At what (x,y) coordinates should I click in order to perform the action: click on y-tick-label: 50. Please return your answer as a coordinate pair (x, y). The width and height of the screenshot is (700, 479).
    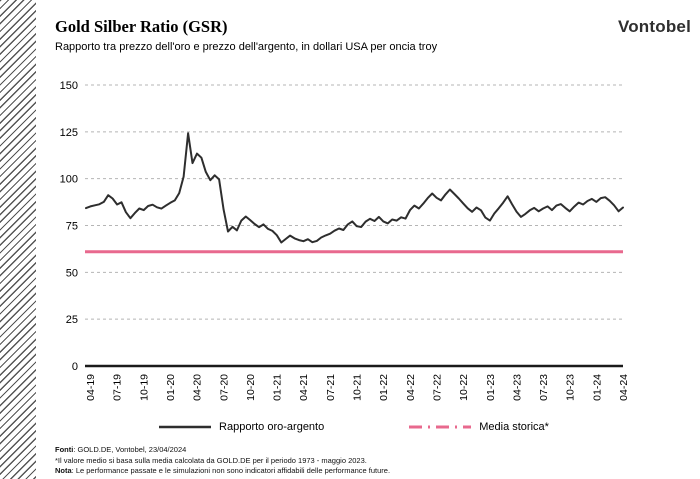
    Looking at the image, I should click on (72, 273).